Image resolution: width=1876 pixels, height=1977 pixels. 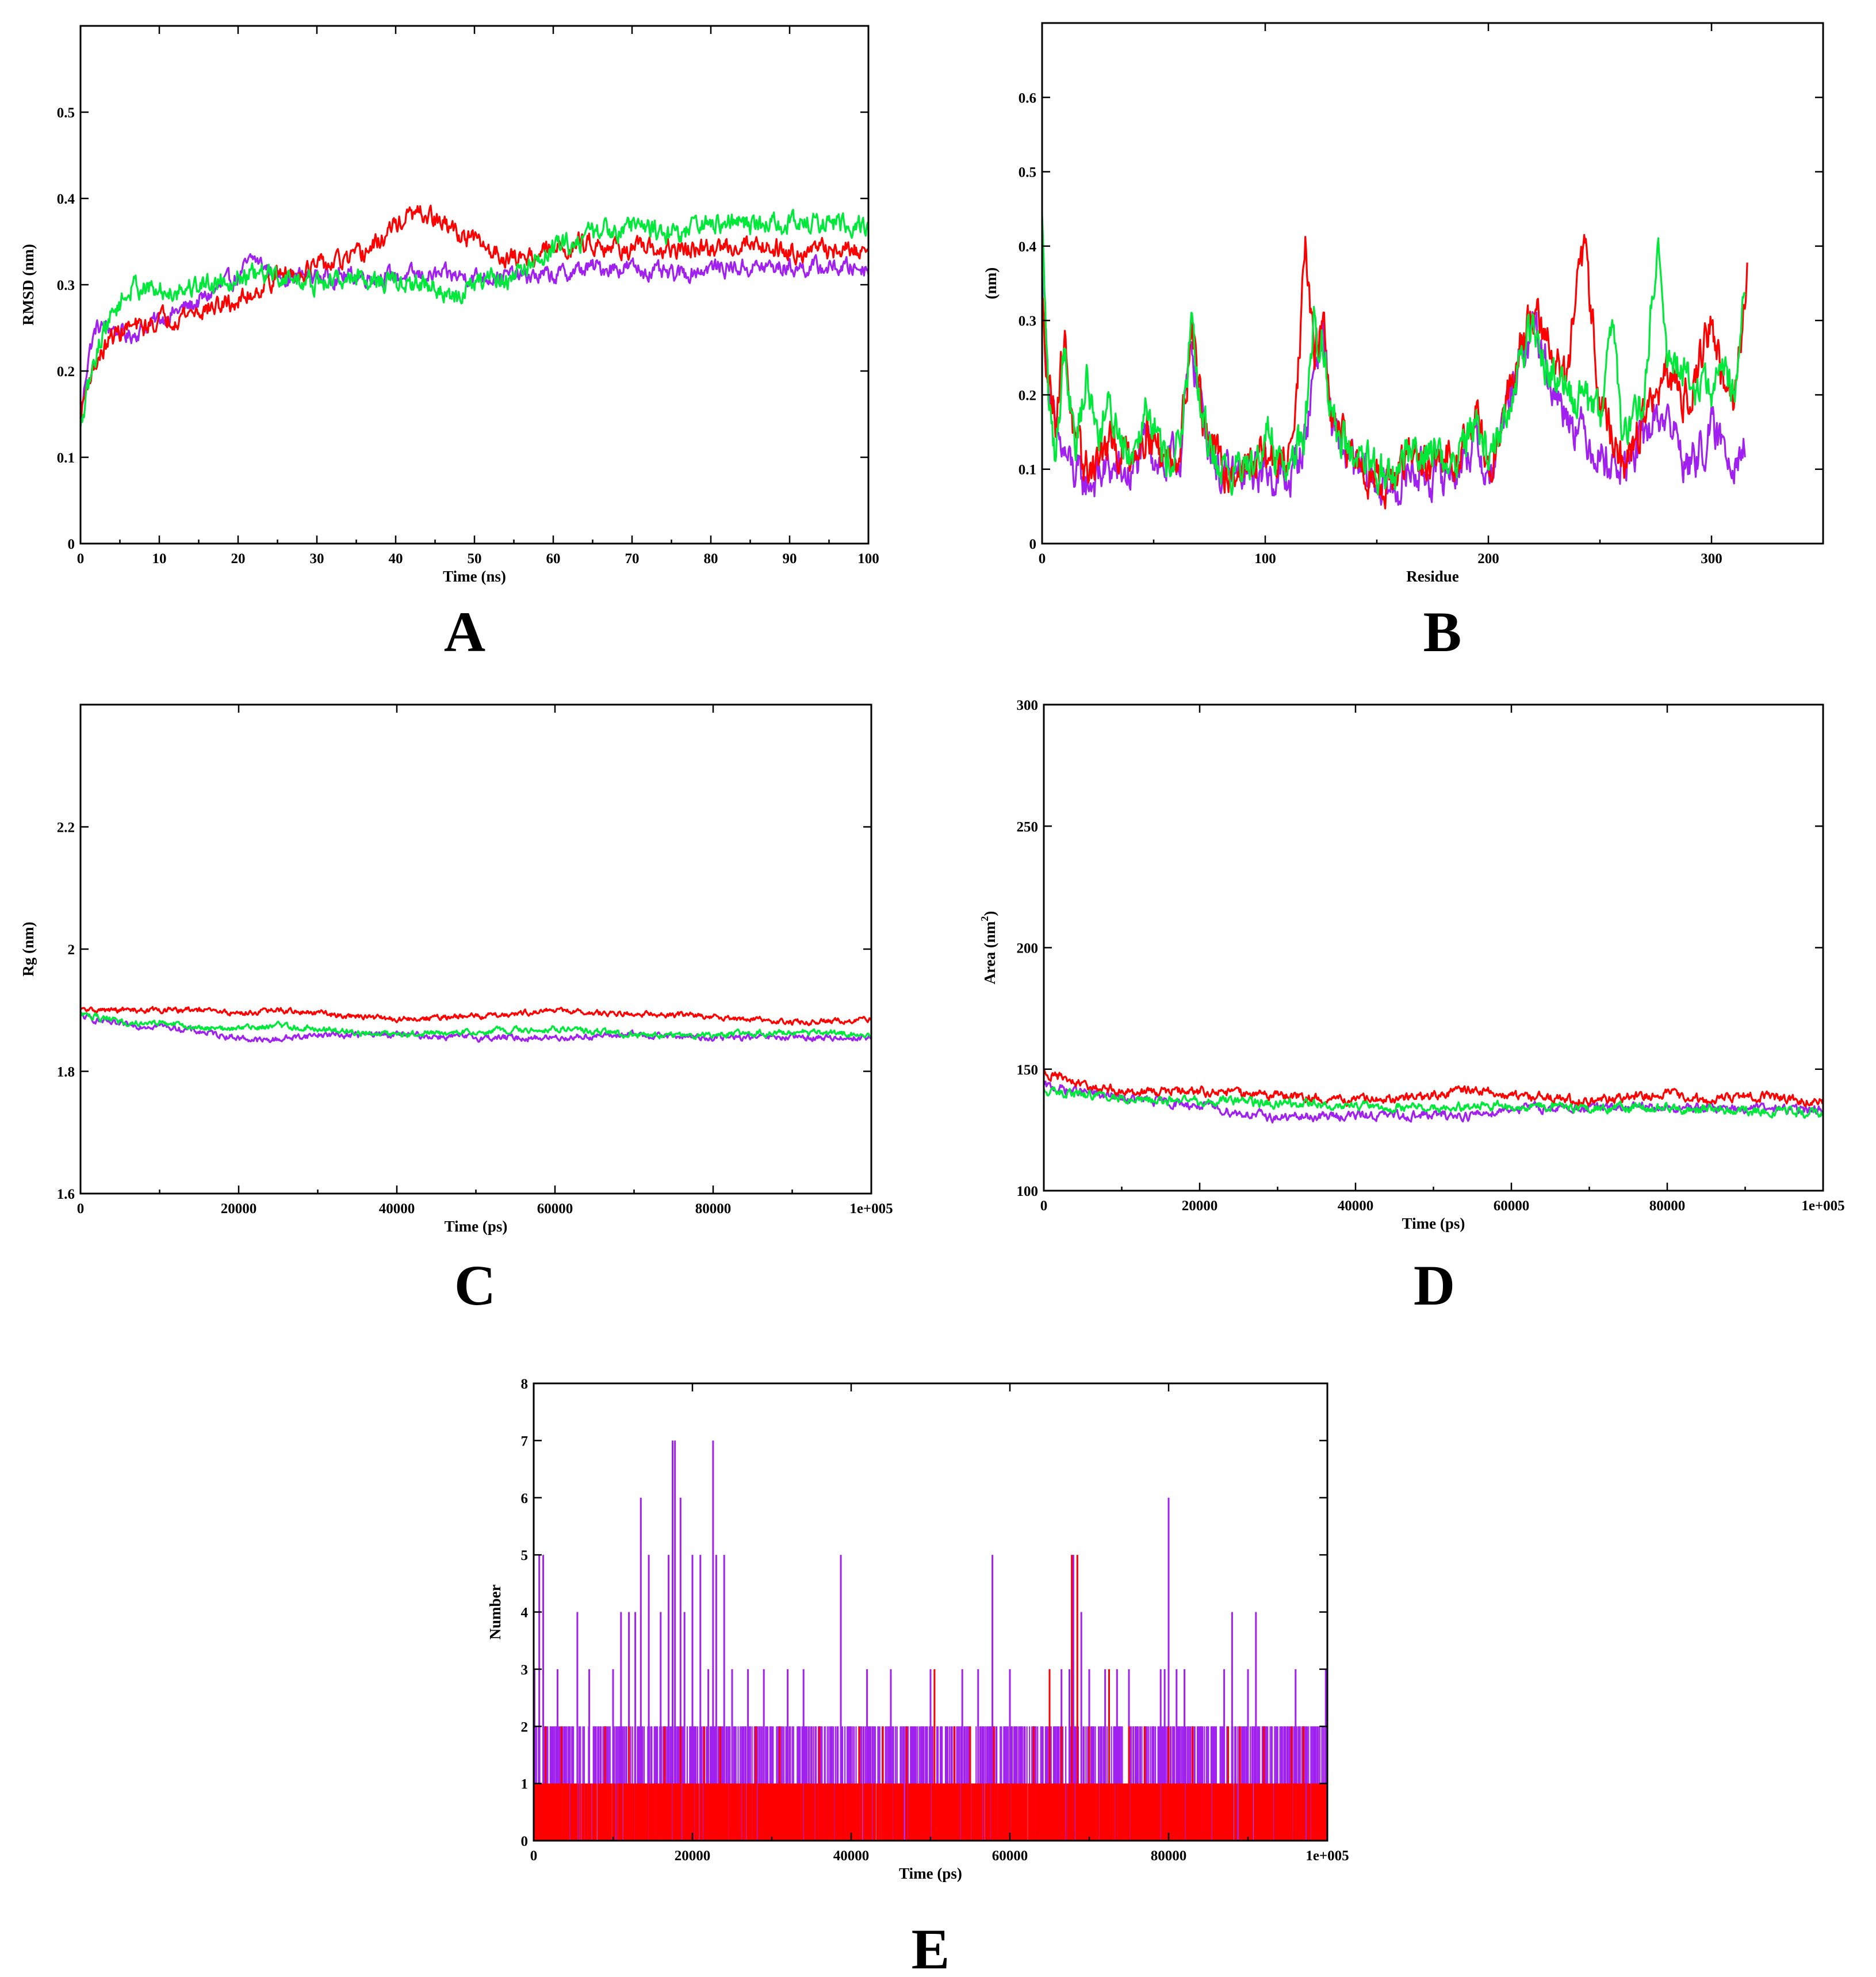 I want to click on panel-d-x-tick-label: 80000, so click(x=1667, y=1206).